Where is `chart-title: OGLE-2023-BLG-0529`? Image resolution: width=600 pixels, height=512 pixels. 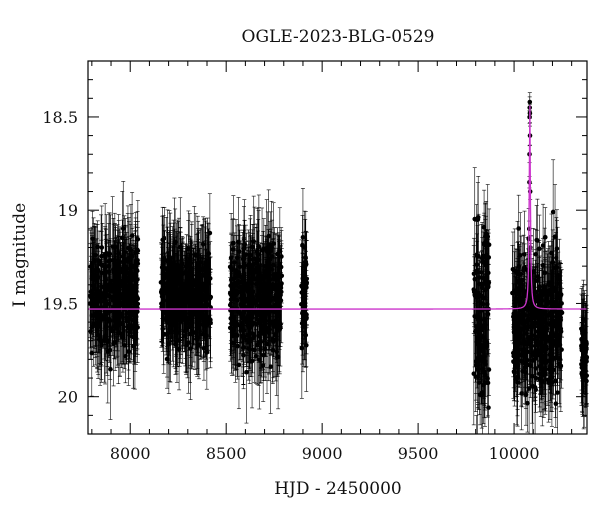
chart-title: OGLE-2023-BLG-0529 is located at coordinates (338, 37).